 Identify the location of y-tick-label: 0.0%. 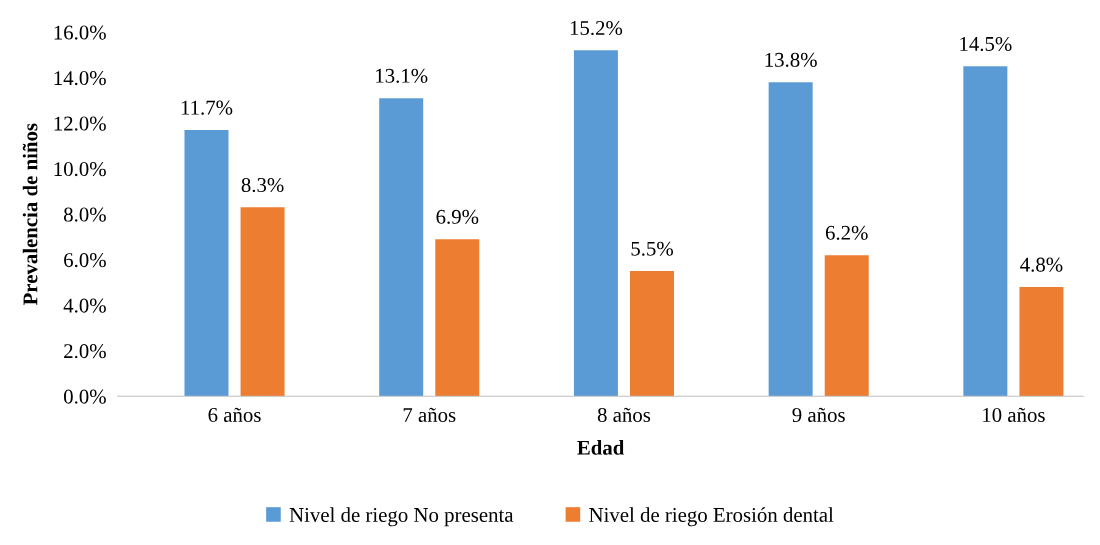
(84, 396).